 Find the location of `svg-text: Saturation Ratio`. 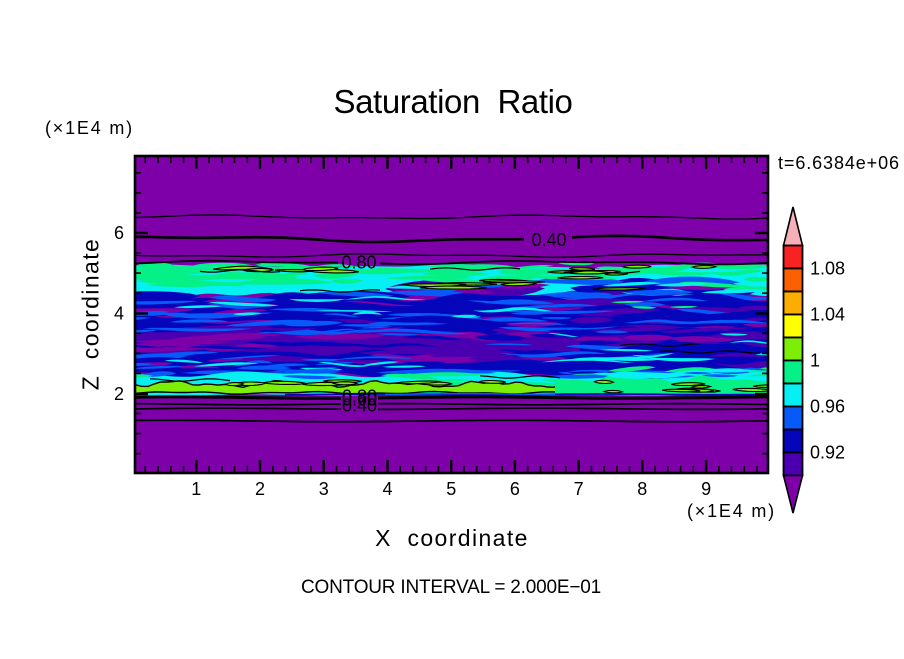

svg-text: Saturation Ratio is located at coordinates (452, 101).